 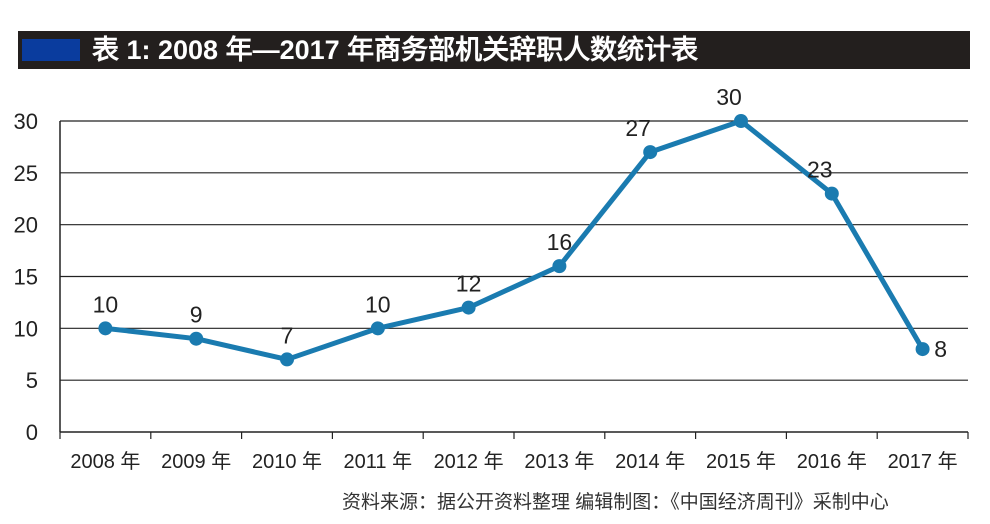 I want to click on y-tick-label: 20, so click(x=26, y=225).